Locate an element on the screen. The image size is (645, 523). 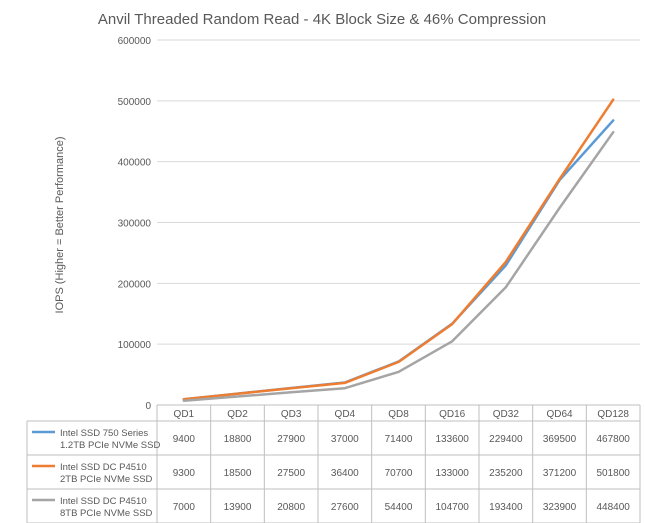
category-label: QD3 is located at coordinates (291, 414).